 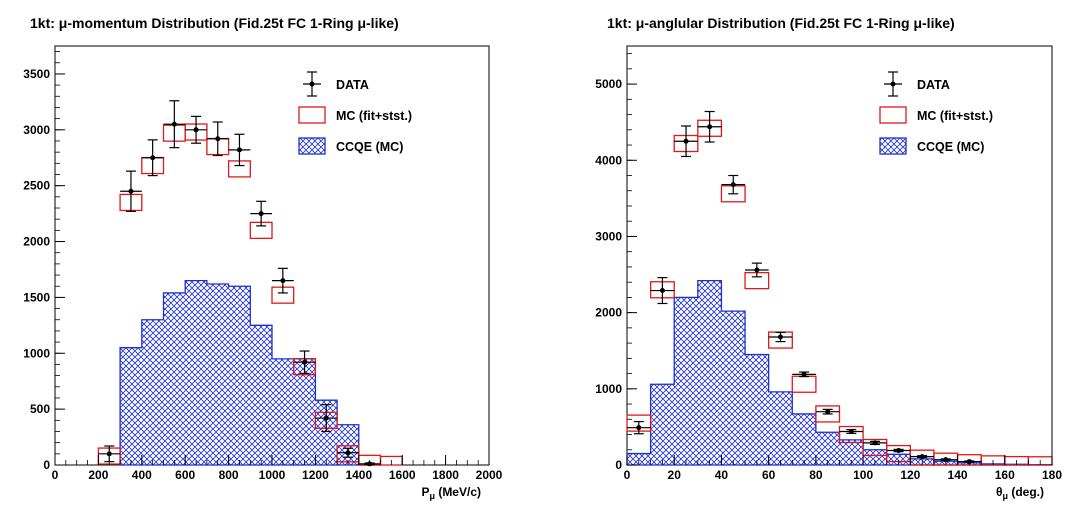 What do you see at coordinates (893, 84) in the screenshot?
I see `p2-legend-data-symbol` at bounding box center [893, 84].